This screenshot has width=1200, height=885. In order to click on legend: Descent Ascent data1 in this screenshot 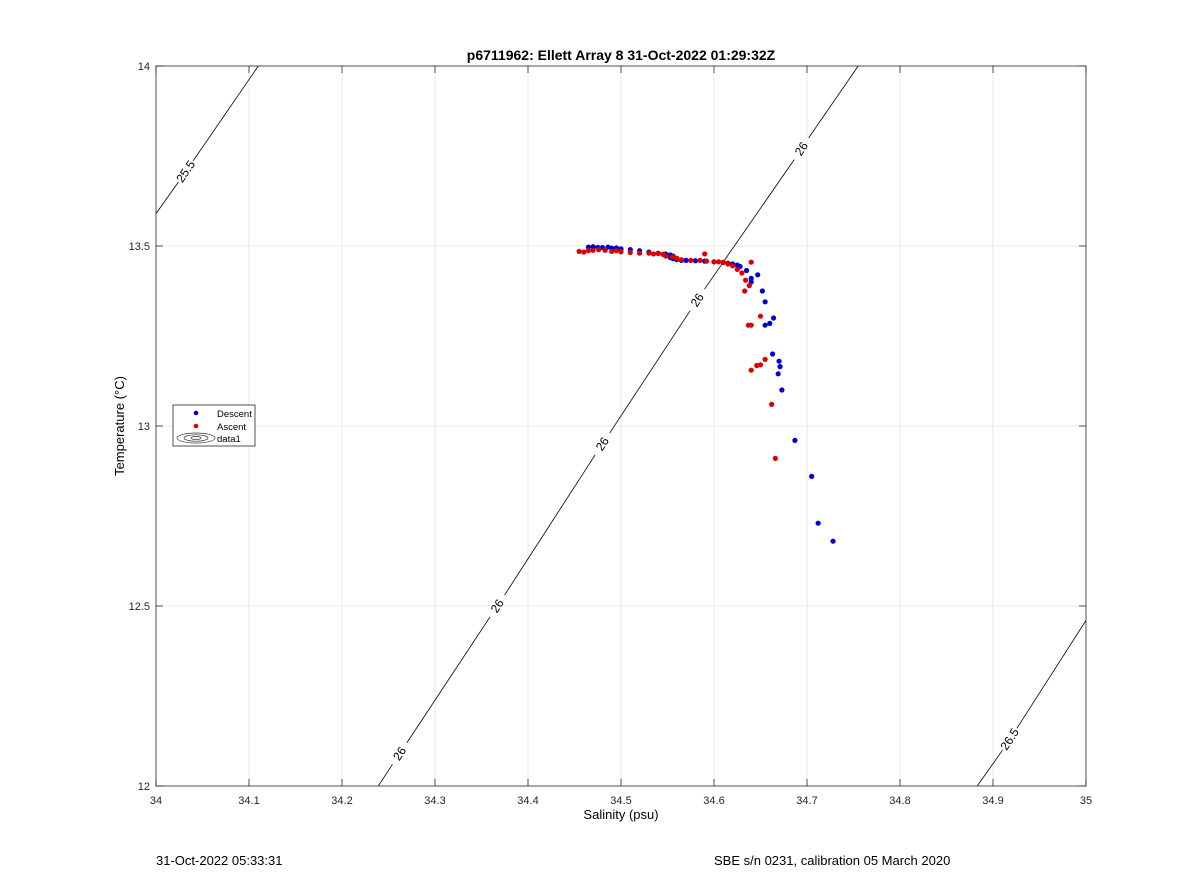, I will do `click(214, 425)`.